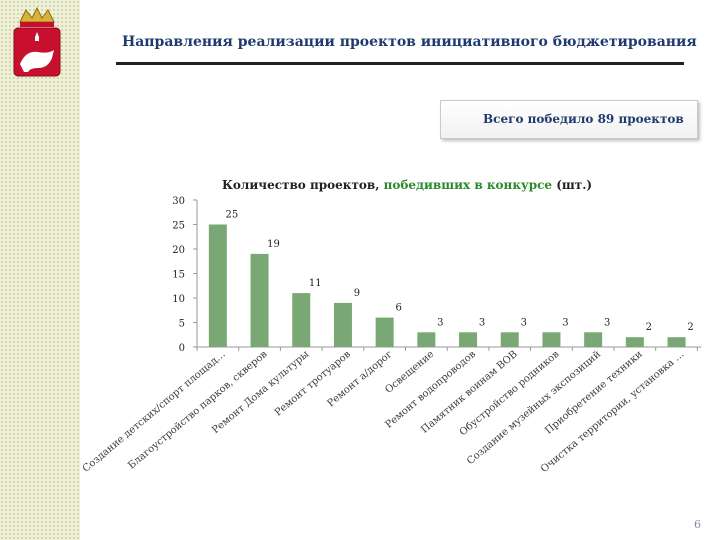  Describe the element at coordinates (357, 293) in the screenshot. I see `bar-value-label: 9` at that location.